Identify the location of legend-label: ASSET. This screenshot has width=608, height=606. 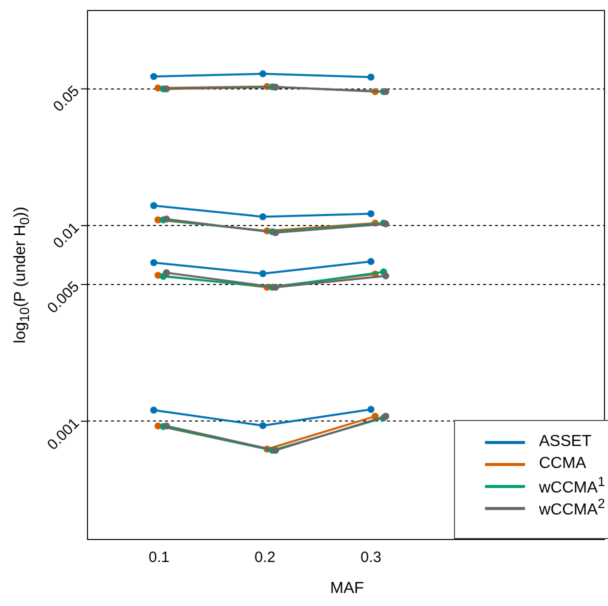
(565, 442).